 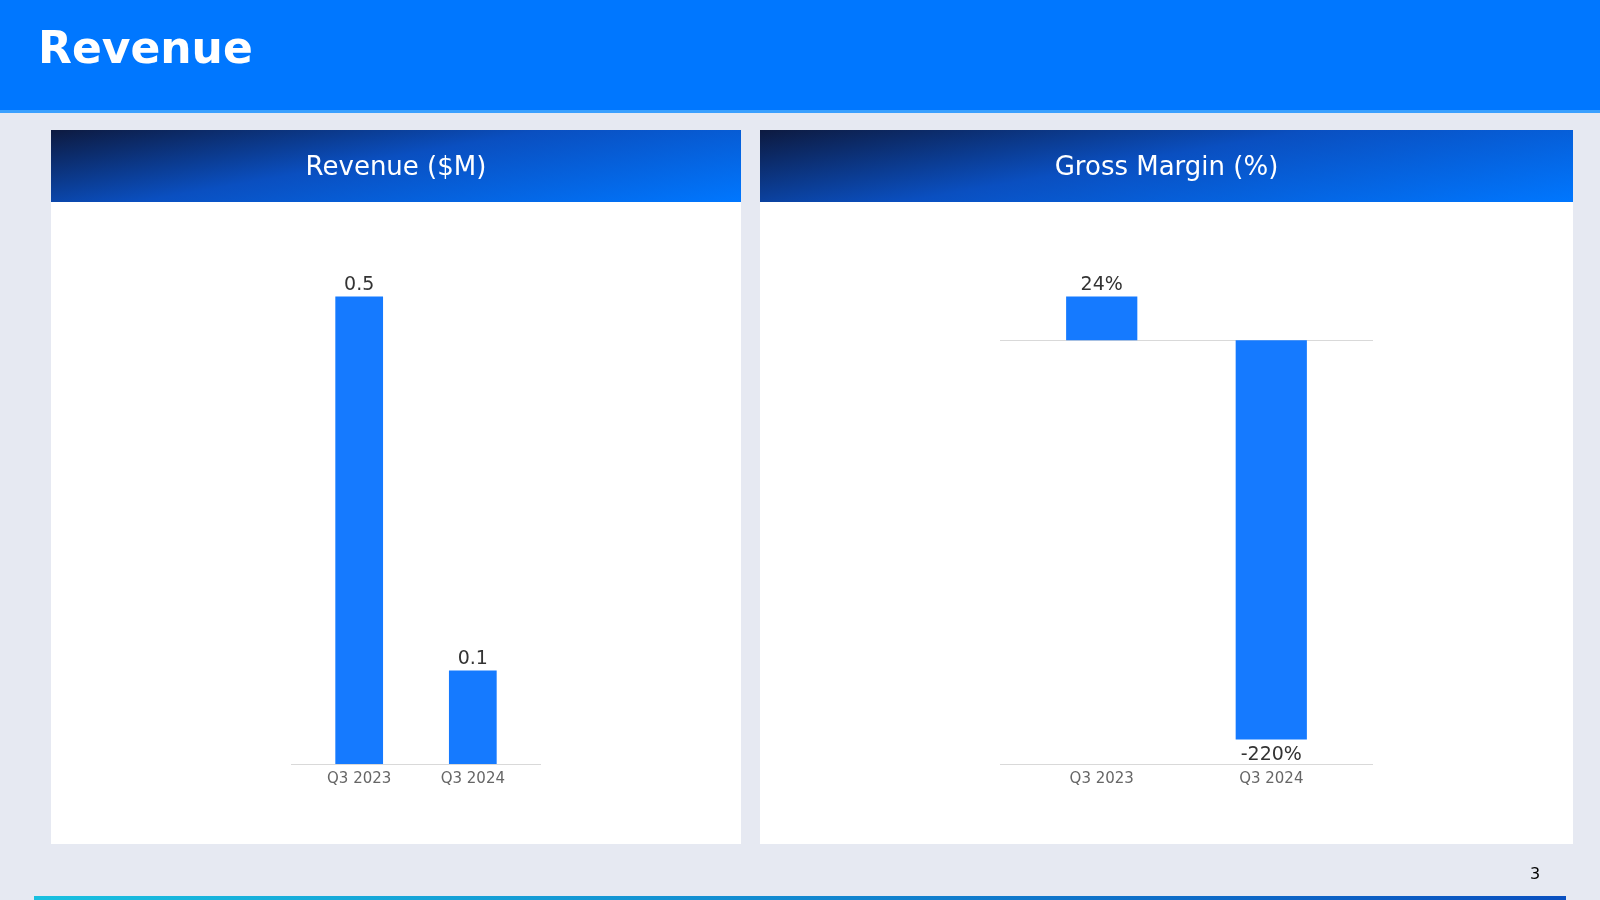 I want to click on chart-title: Gross Margin (%), so click(x=1166, y=166).